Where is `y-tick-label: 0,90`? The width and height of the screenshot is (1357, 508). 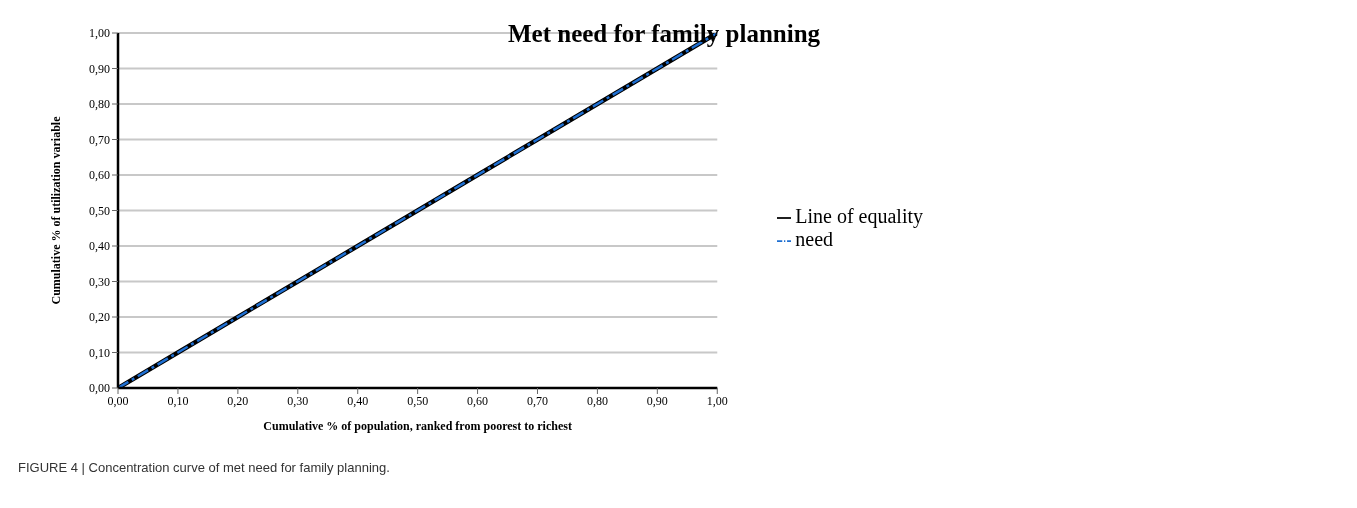
y-tick-label: 0,90 is located at coordinates (99, 68).